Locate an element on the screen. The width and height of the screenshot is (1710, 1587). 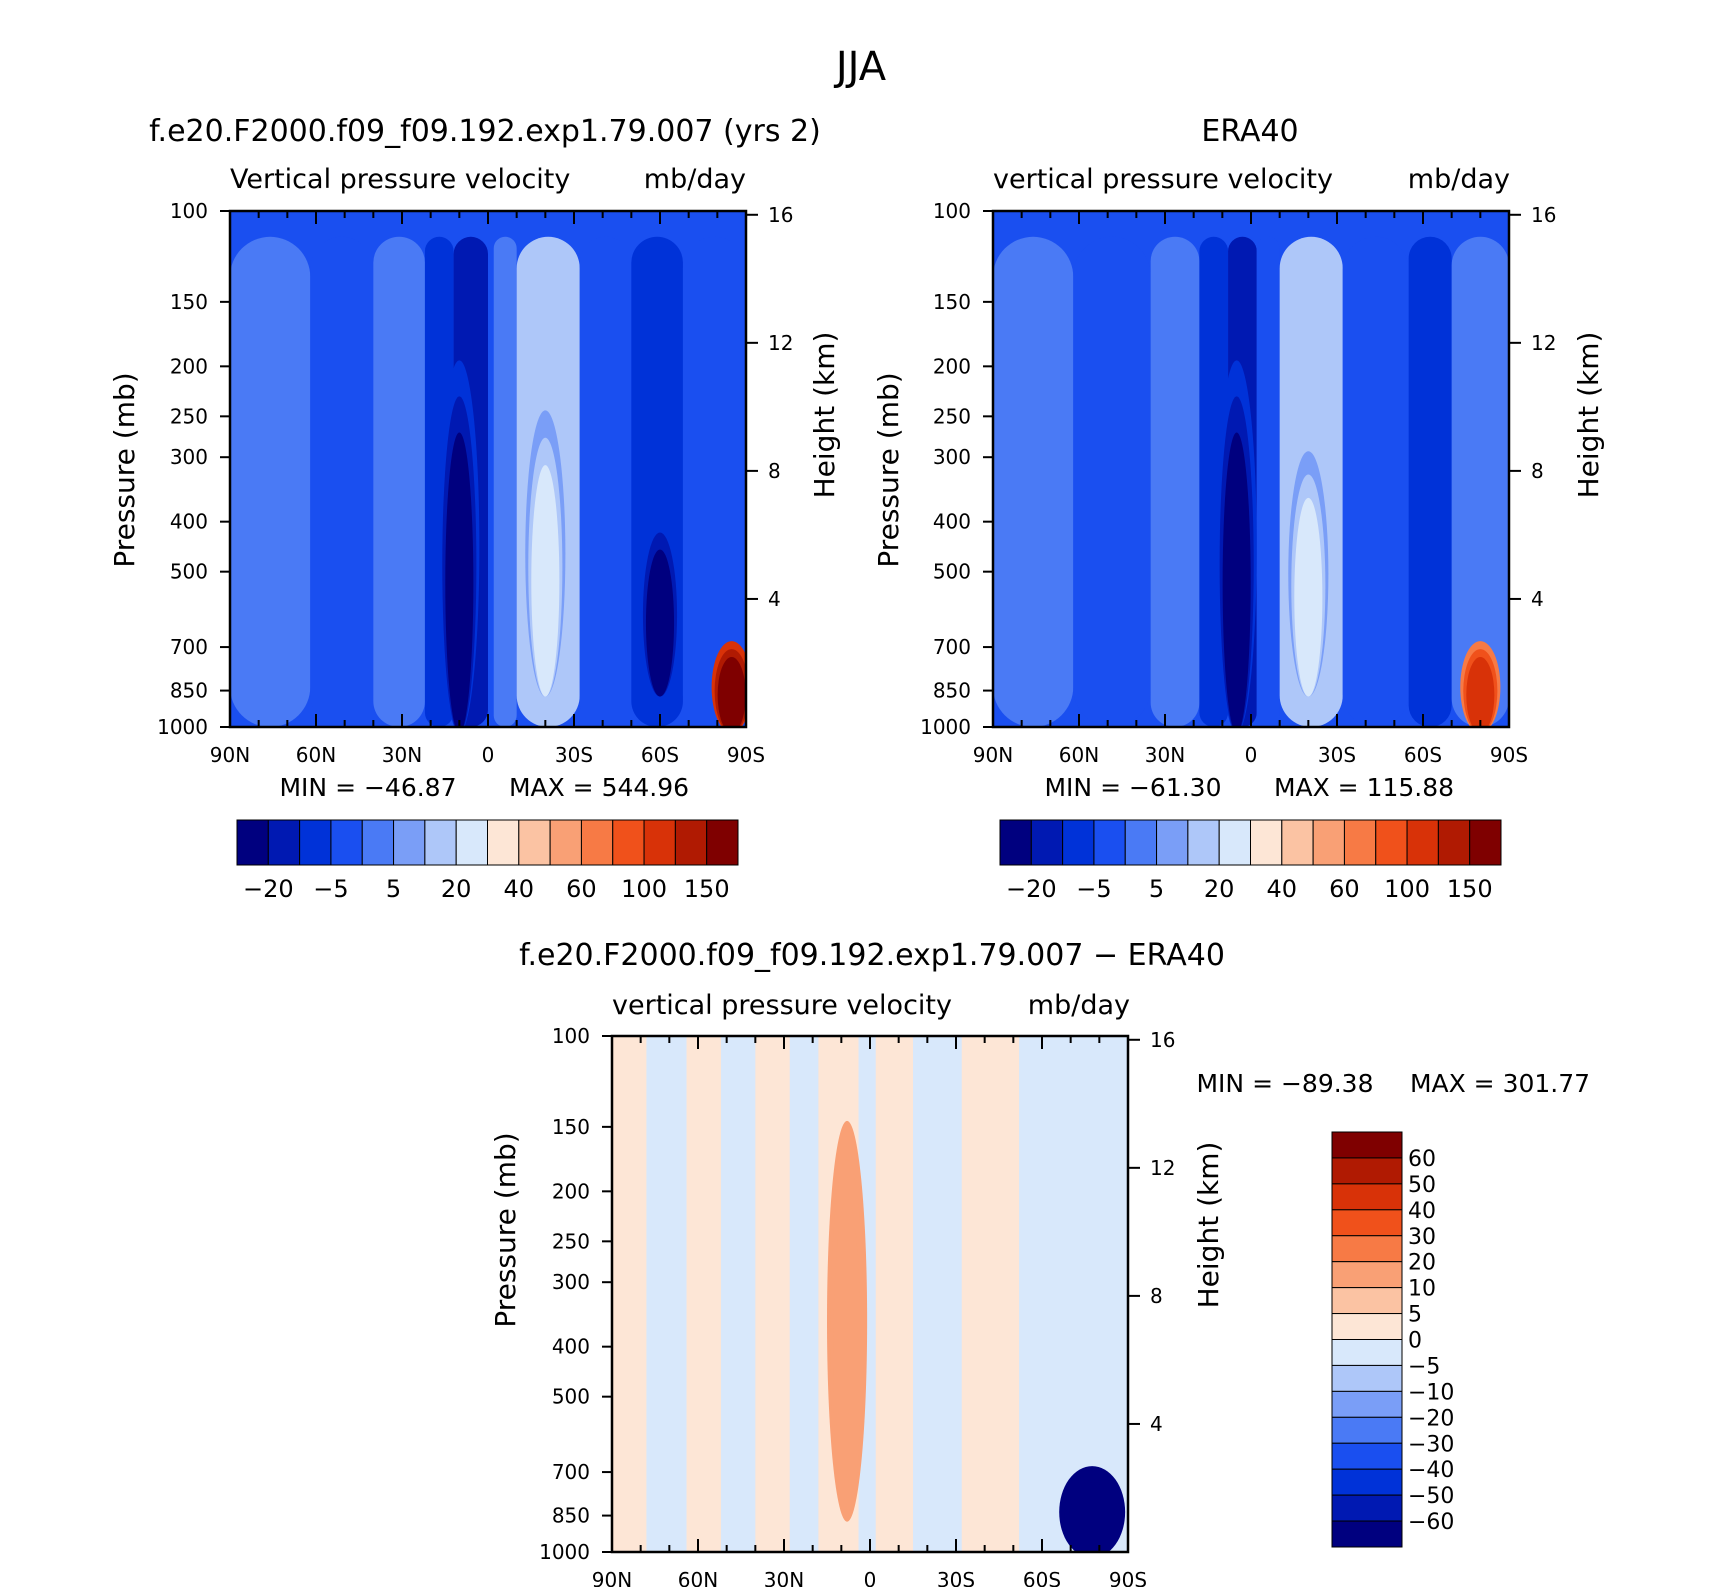
y-tick-label: 400 is located at coordinates (189, 522).